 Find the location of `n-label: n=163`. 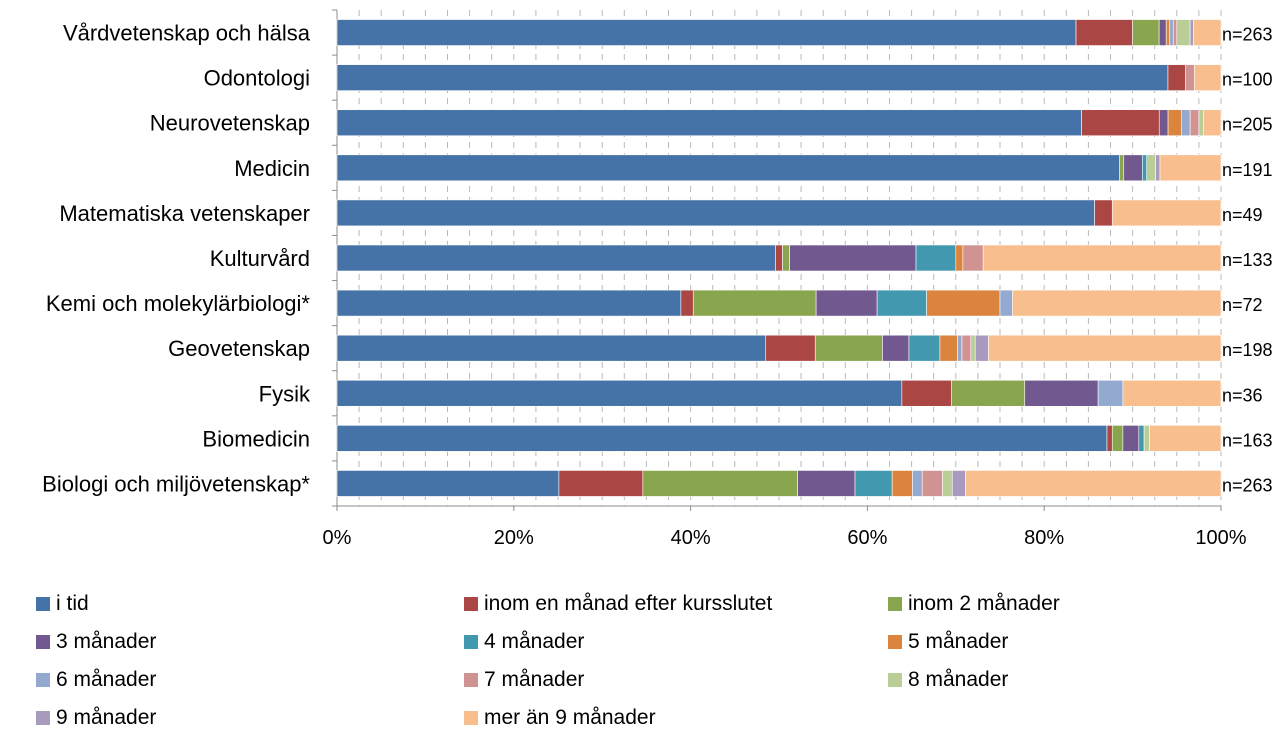

n-label: n=163 is located at coordinates (1247, 440).